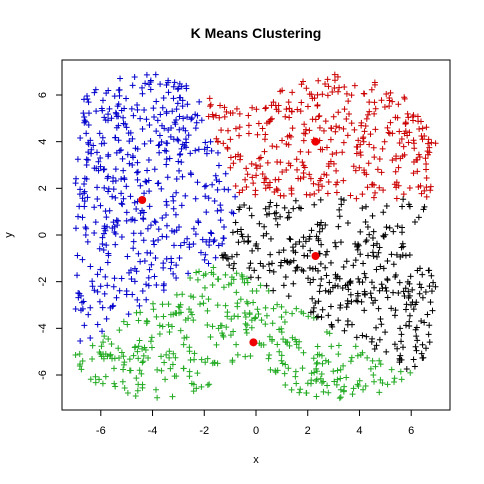  I want to click on x-tick-label: 0, so click(256, 431).